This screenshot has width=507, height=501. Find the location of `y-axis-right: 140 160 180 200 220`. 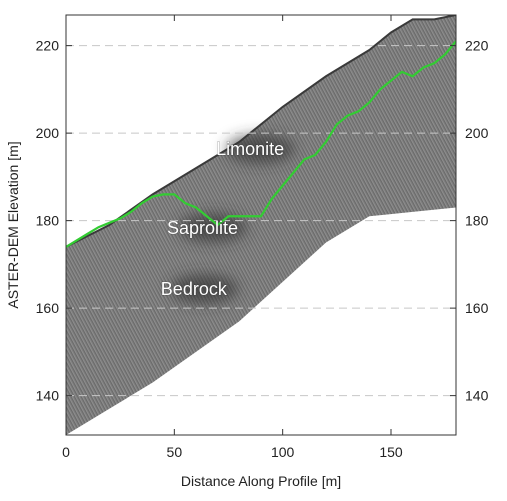

y-axis-right: 140 160 180 200 220 is located at coordinates (469, 221).